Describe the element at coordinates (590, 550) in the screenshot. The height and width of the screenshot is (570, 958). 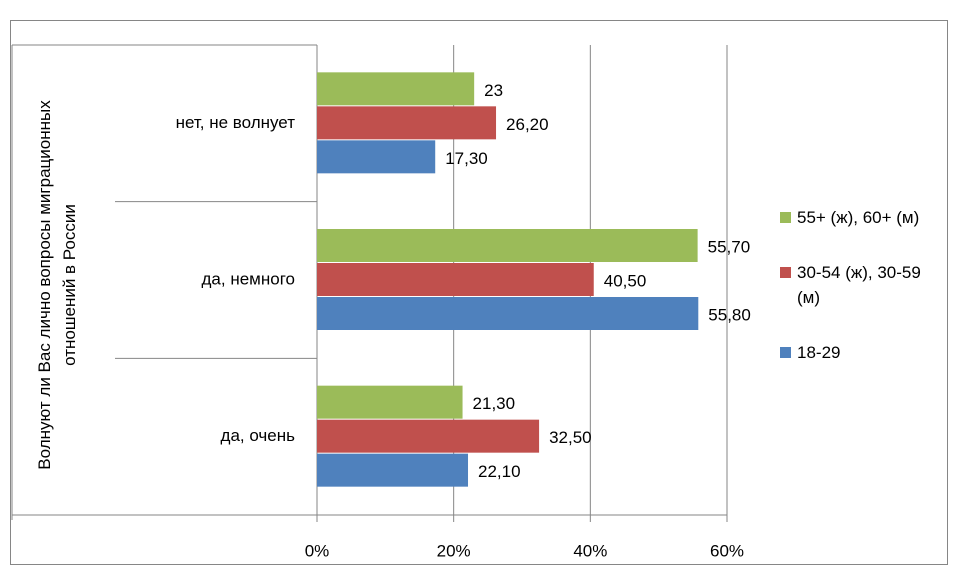
I see `x-tick-label: 40%` at that location.